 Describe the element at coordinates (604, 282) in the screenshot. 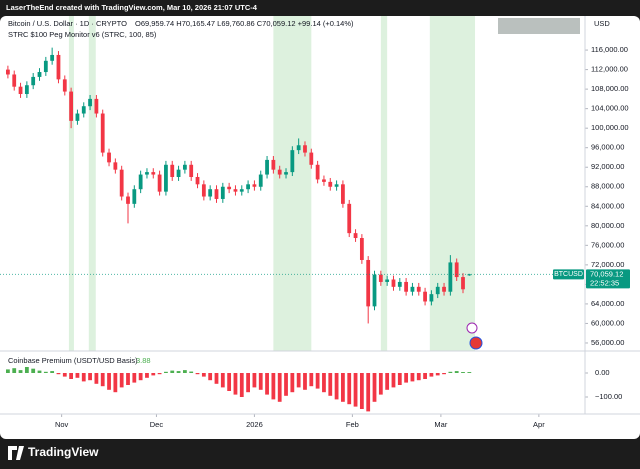

I see `countdown-tag: 22:52:35` at that location.